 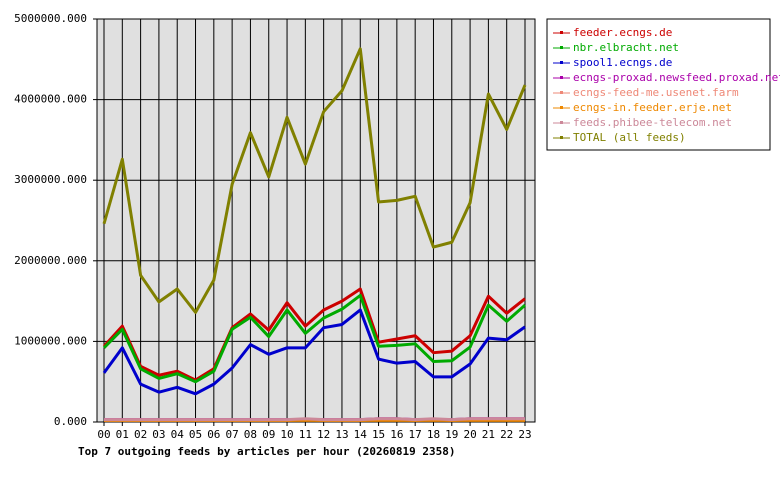 What do you see at coordinates (286, 434) in the screenshot?
I see `x-tick-label: 10` at bounding box center [286, 434].